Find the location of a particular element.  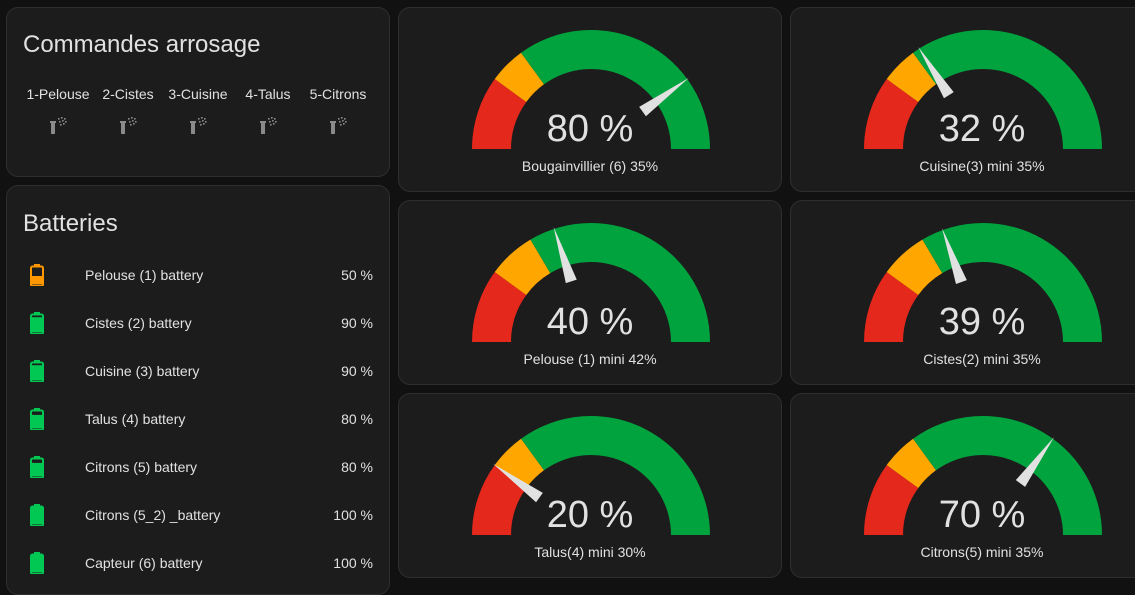

command-button-cuisine: 3-Cuisine is located at coordinates (198, 110).